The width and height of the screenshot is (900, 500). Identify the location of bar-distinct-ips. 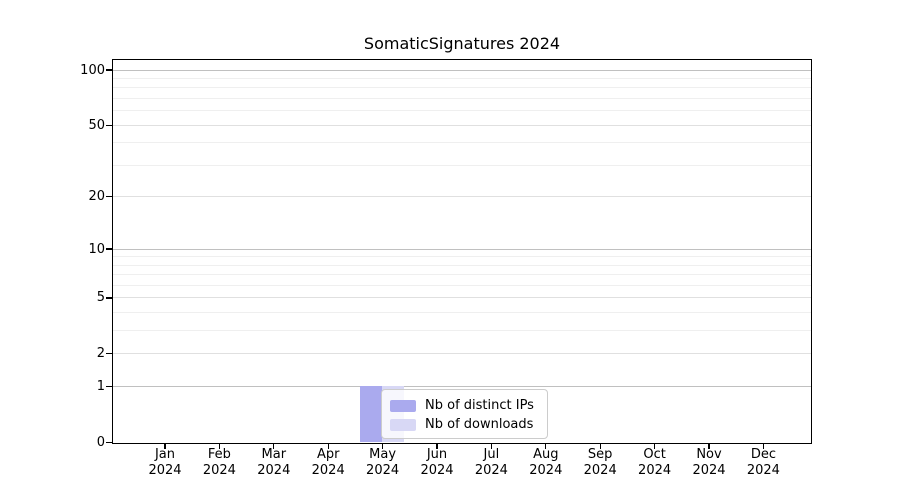
(371, 414).